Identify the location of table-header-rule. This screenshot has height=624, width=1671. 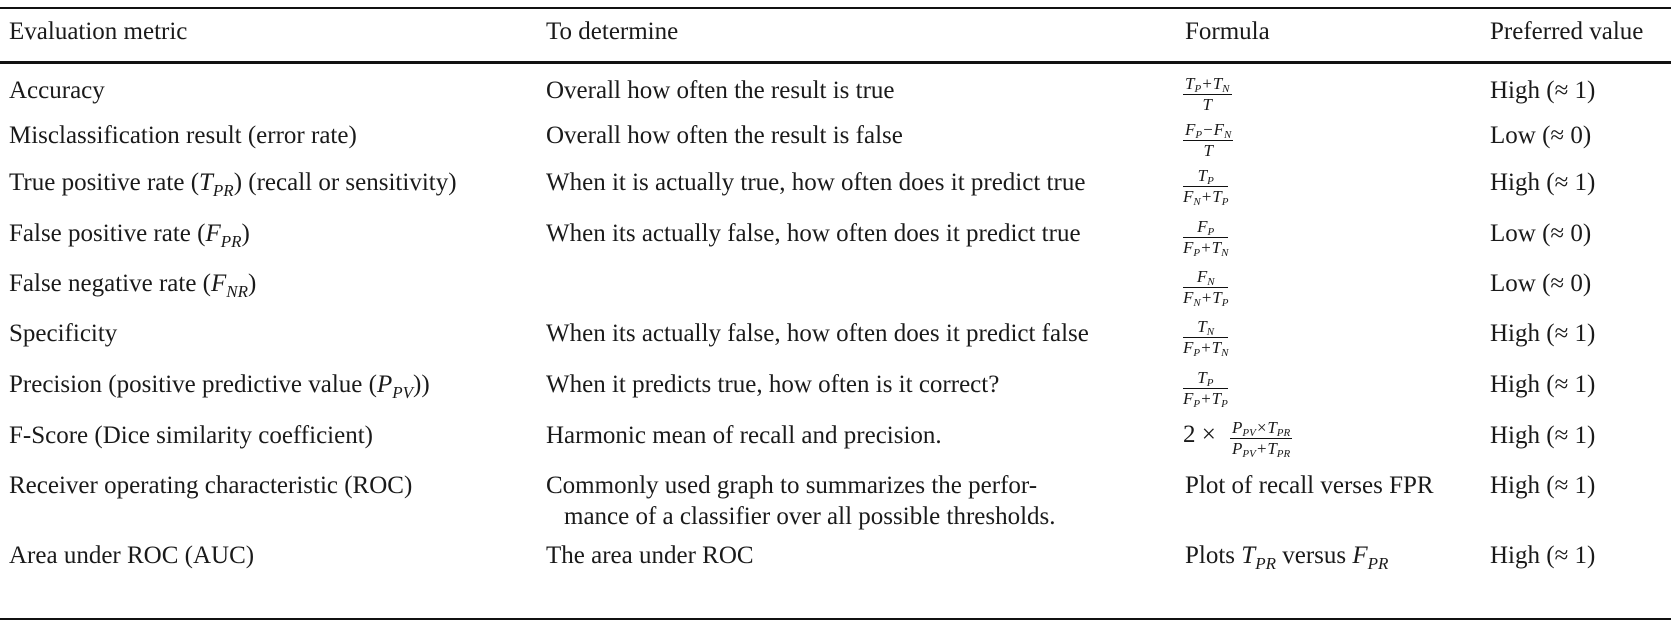
(835, 62).